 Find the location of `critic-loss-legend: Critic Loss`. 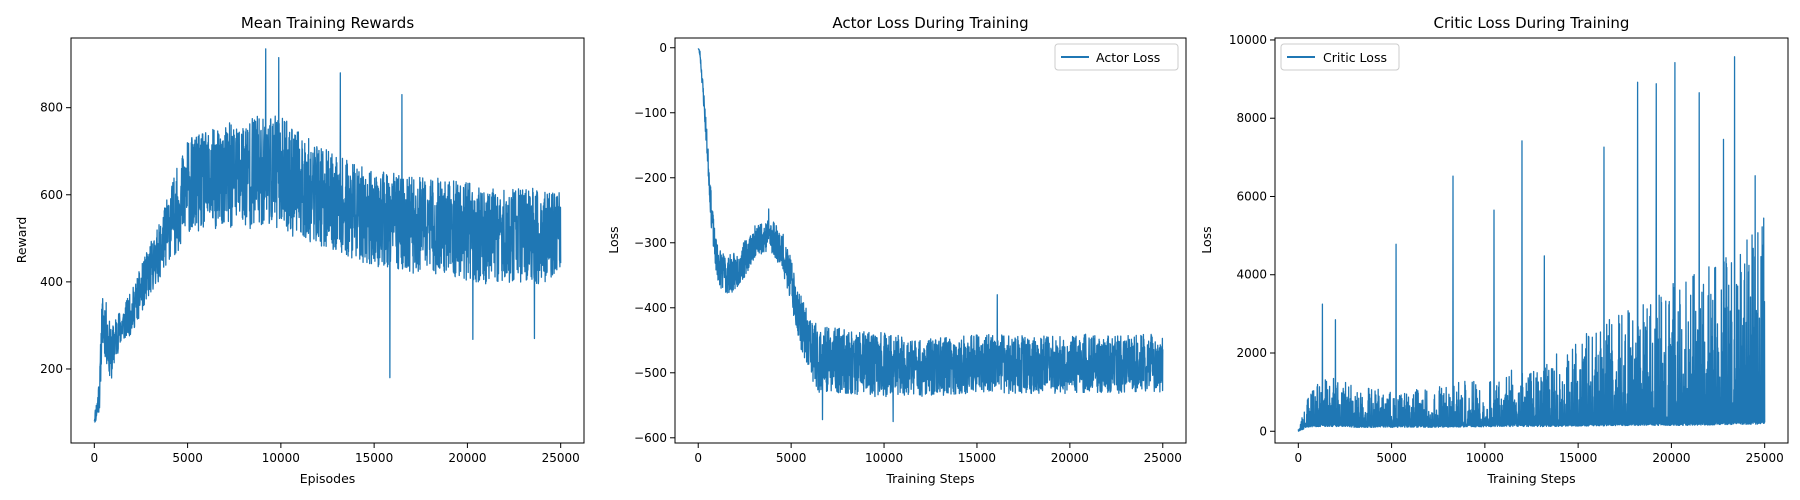

critic-loss-legend: Critic Loss is located at coordinates (1340, 57).